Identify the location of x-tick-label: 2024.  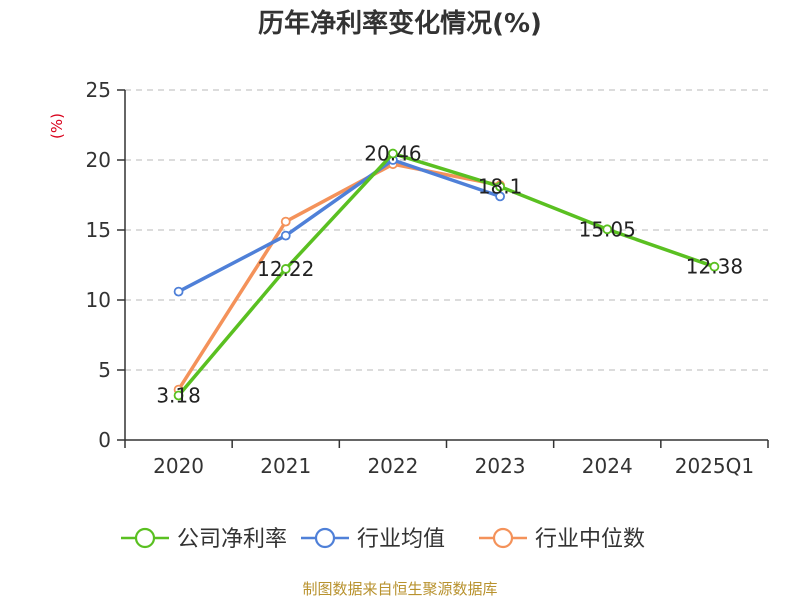
(607, 466).